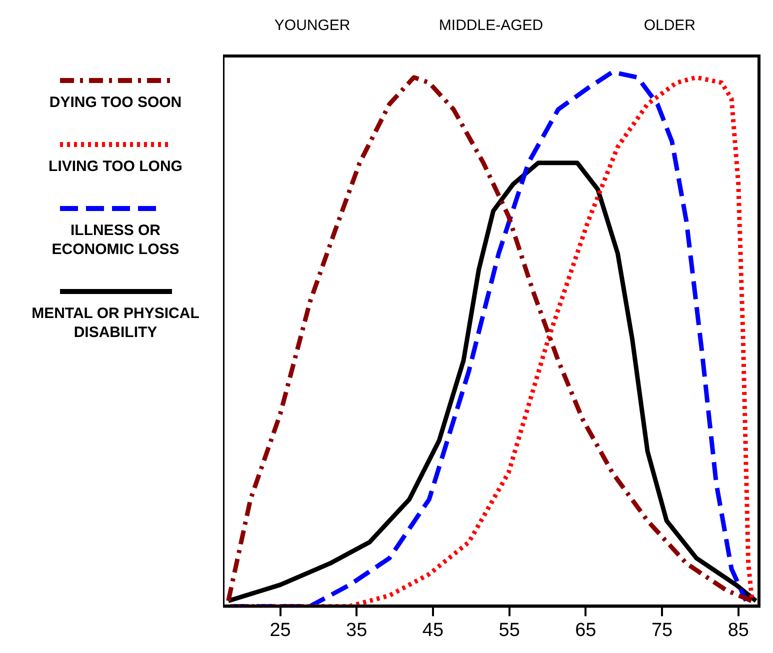 The width and height of the screenshot is (773, 653). I want to click on x-tick-label: 25, so click(280, 630).